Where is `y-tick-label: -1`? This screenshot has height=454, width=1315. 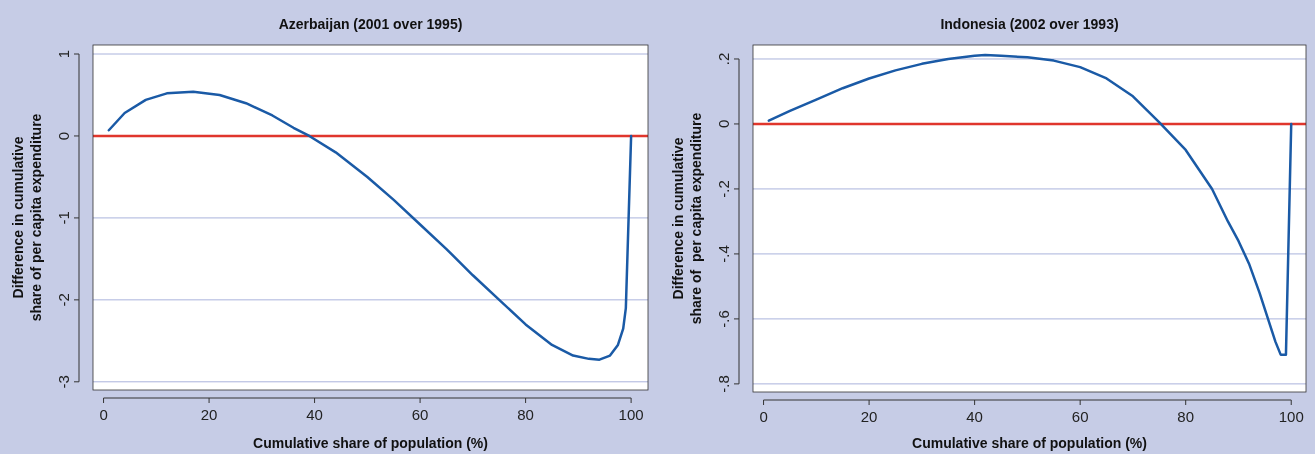 y-tick-label: -1 is located at coordinates (63, 218).